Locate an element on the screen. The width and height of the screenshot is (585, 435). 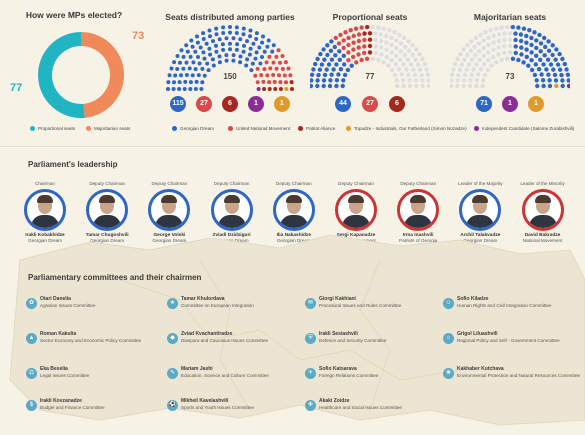
committee-chairman: Zviad Kvachantiradze is located at coordinates (207, 334).